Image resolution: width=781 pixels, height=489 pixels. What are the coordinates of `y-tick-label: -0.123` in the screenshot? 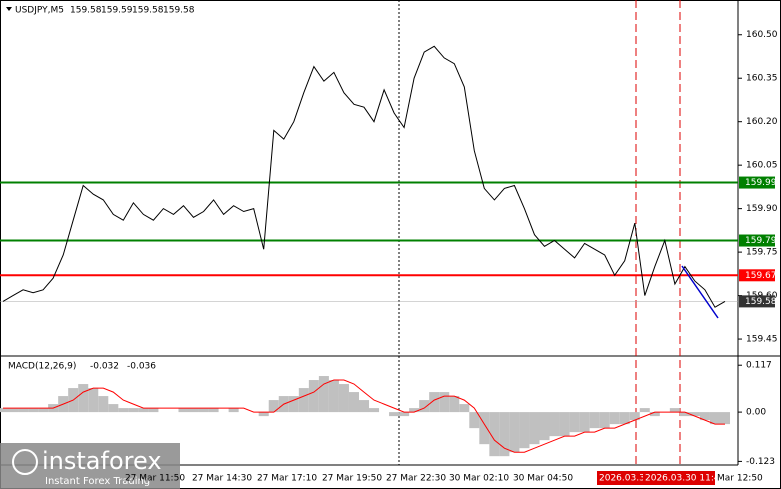 It's located at (760, 462).